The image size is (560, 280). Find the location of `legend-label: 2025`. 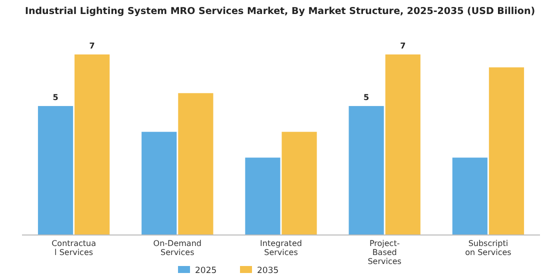

legend-label: 2025 is located at coordinates (206, 271).